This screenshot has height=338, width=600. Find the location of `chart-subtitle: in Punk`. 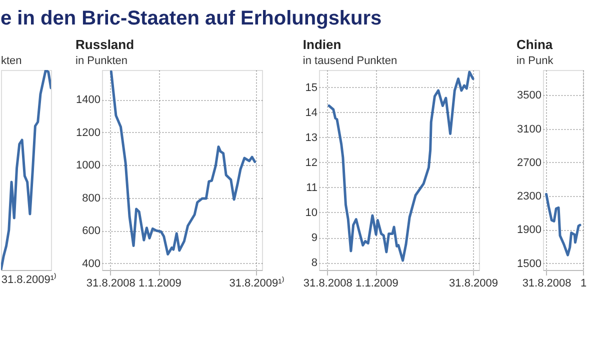

chart-subtitle: in Punk is located at coordinates (535, 61).